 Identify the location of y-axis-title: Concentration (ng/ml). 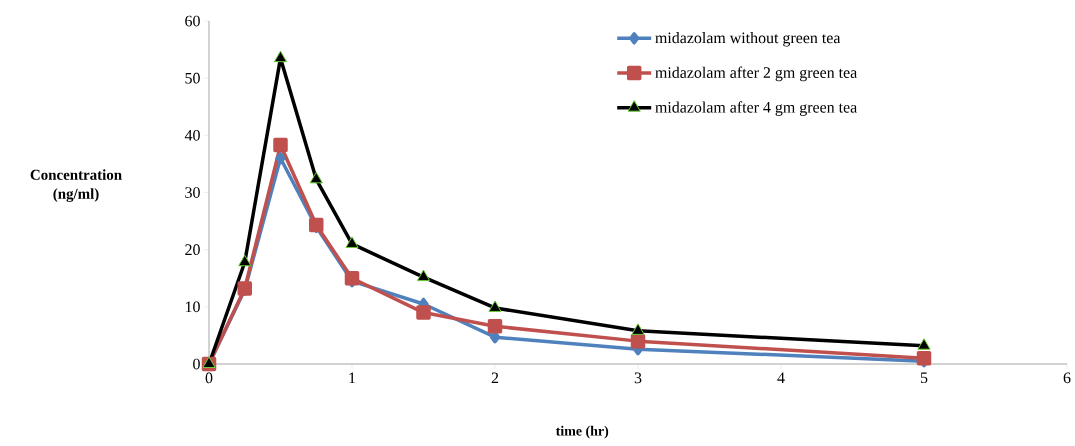
(76, 185).